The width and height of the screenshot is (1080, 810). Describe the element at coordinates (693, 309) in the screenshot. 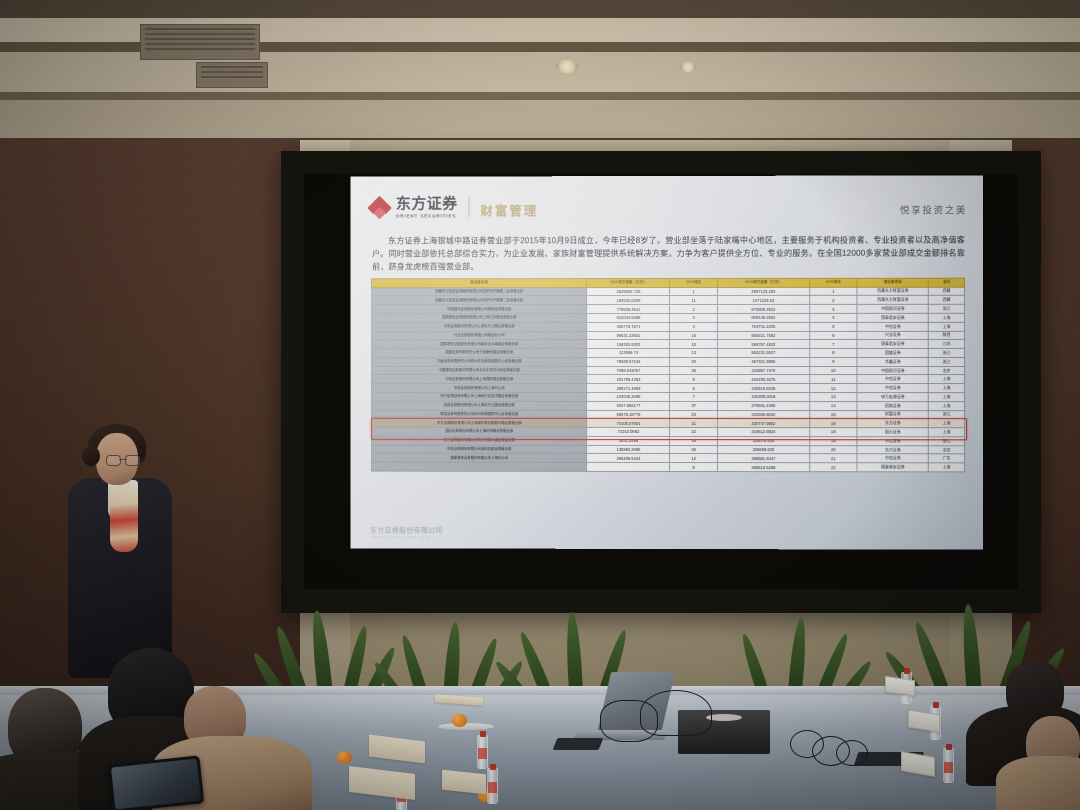

I see `table-cell: 2` at that location.